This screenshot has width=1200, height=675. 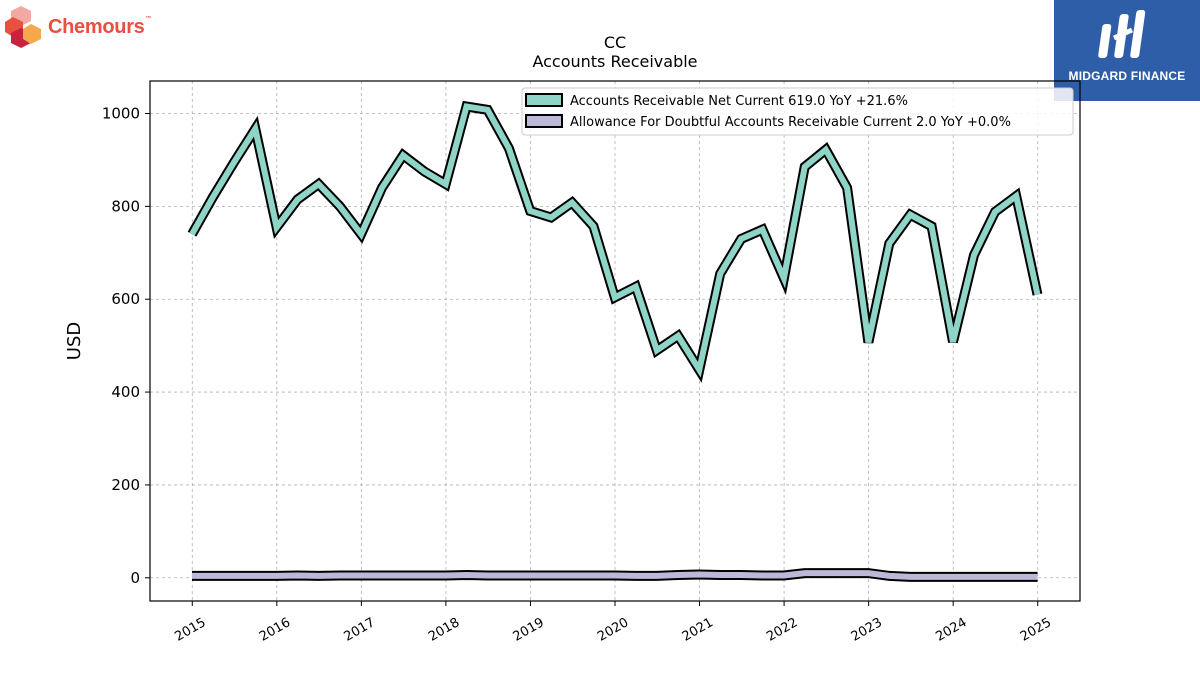 What do you see at coordinates (951, 630) in the screenshot?
I see `x-tick-label: 2024` at bounding box center [951, 630].